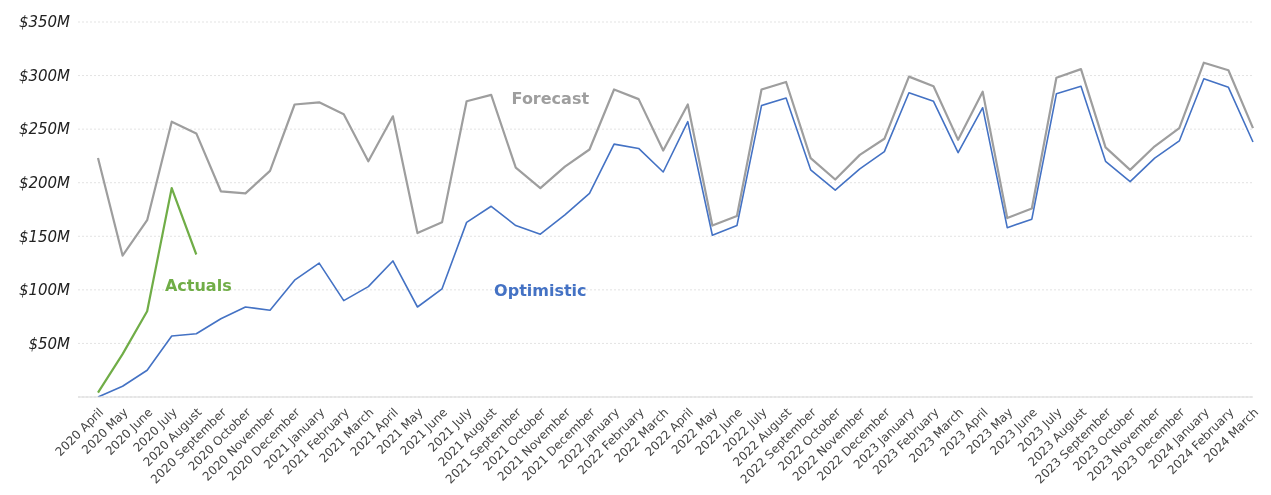  What do you see at coordinates (550, 98) in the screenshot?
I see `series-label: Forecast` at bounding box center [550, 98].